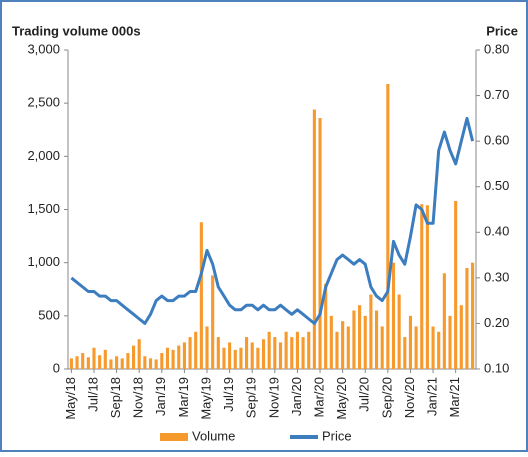  What do you see at coordinates (251, 397) in the screenshot?
I see `x-tick-label: Sep/19` at bounding box center [251, 397].